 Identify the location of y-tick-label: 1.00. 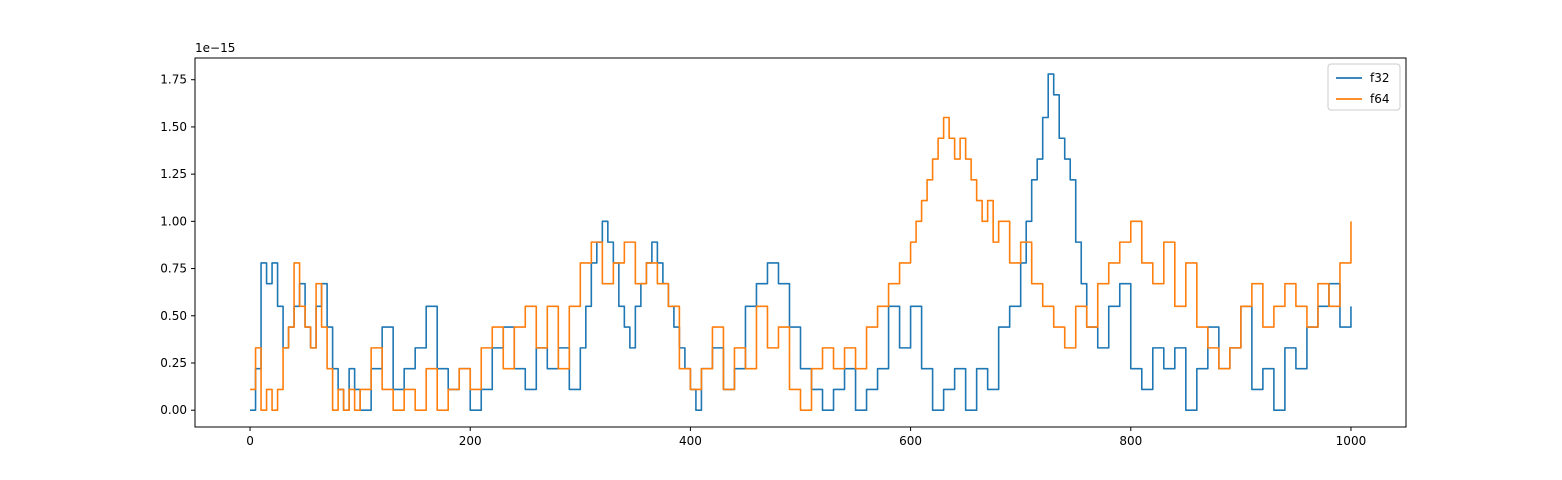
(173, 221).